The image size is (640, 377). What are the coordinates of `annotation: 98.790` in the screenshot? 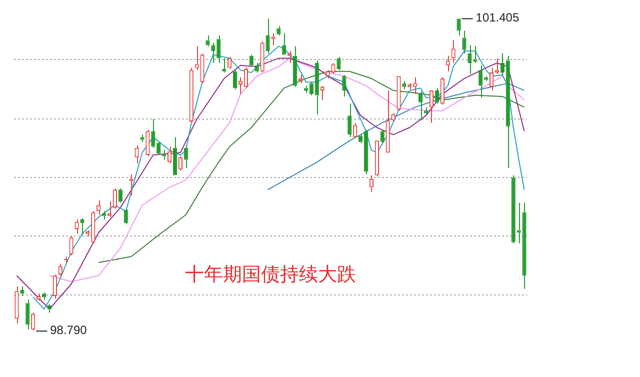 It's located at (69, 329).